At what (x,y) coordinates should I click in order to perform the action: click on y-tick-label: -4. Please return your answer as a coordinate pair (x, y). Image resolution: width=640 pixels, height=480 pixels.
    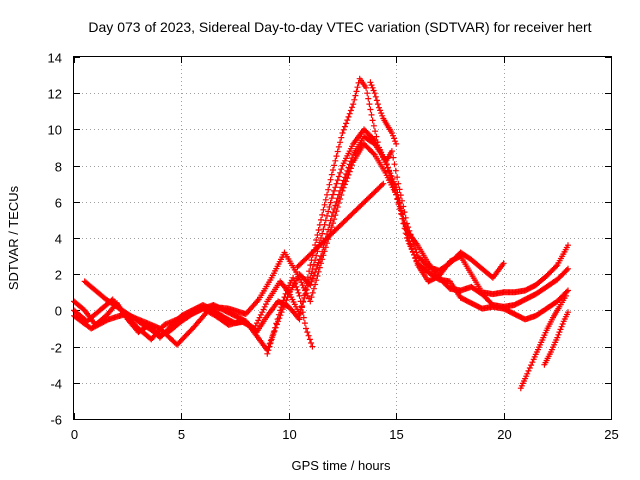
    Looking at the image, I should click on (56, 384).